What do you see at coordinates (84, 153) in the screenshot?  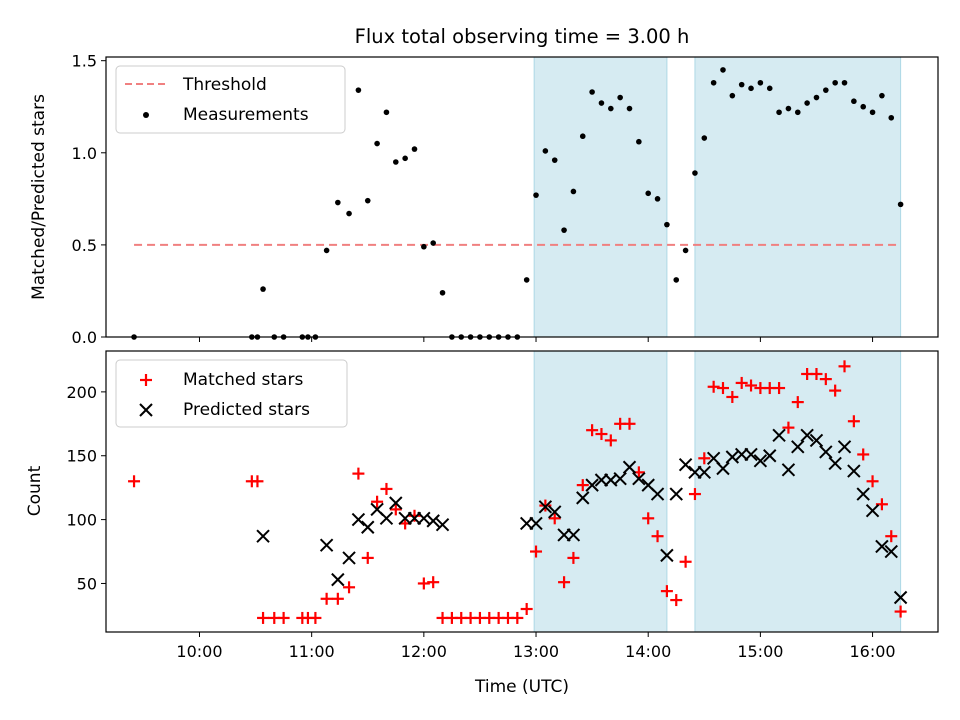 I see `y-tick-label: 1.0` at bounding box center [84, 153].